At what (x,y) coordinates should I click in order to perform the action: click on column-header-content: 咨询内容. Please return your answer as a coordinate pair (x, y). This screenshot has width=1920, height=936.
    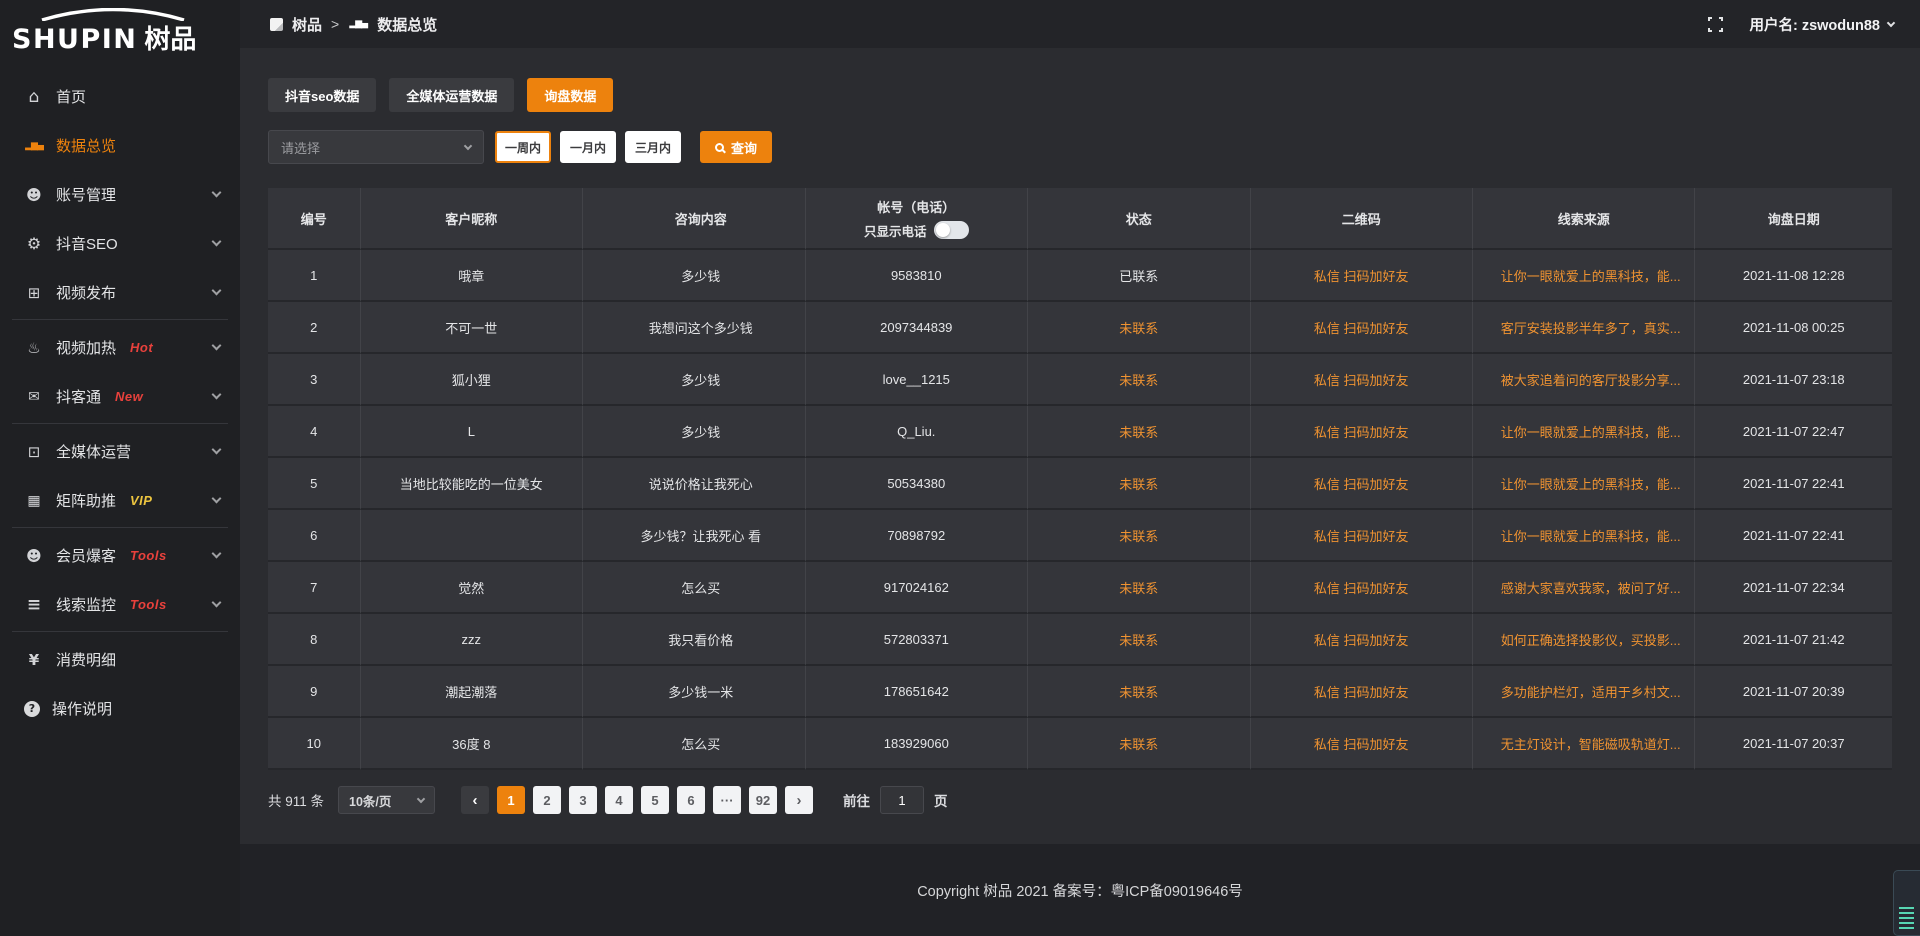
    Looking at the image, I should click on (694, 219).